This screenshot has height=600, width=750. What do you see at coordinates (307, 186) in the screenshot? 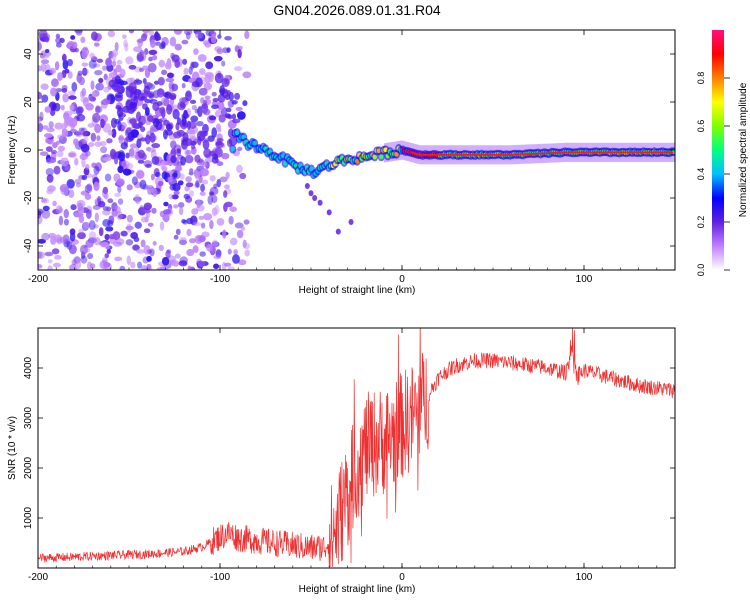
I see `branch-blob` at bounding box center [307, 186].